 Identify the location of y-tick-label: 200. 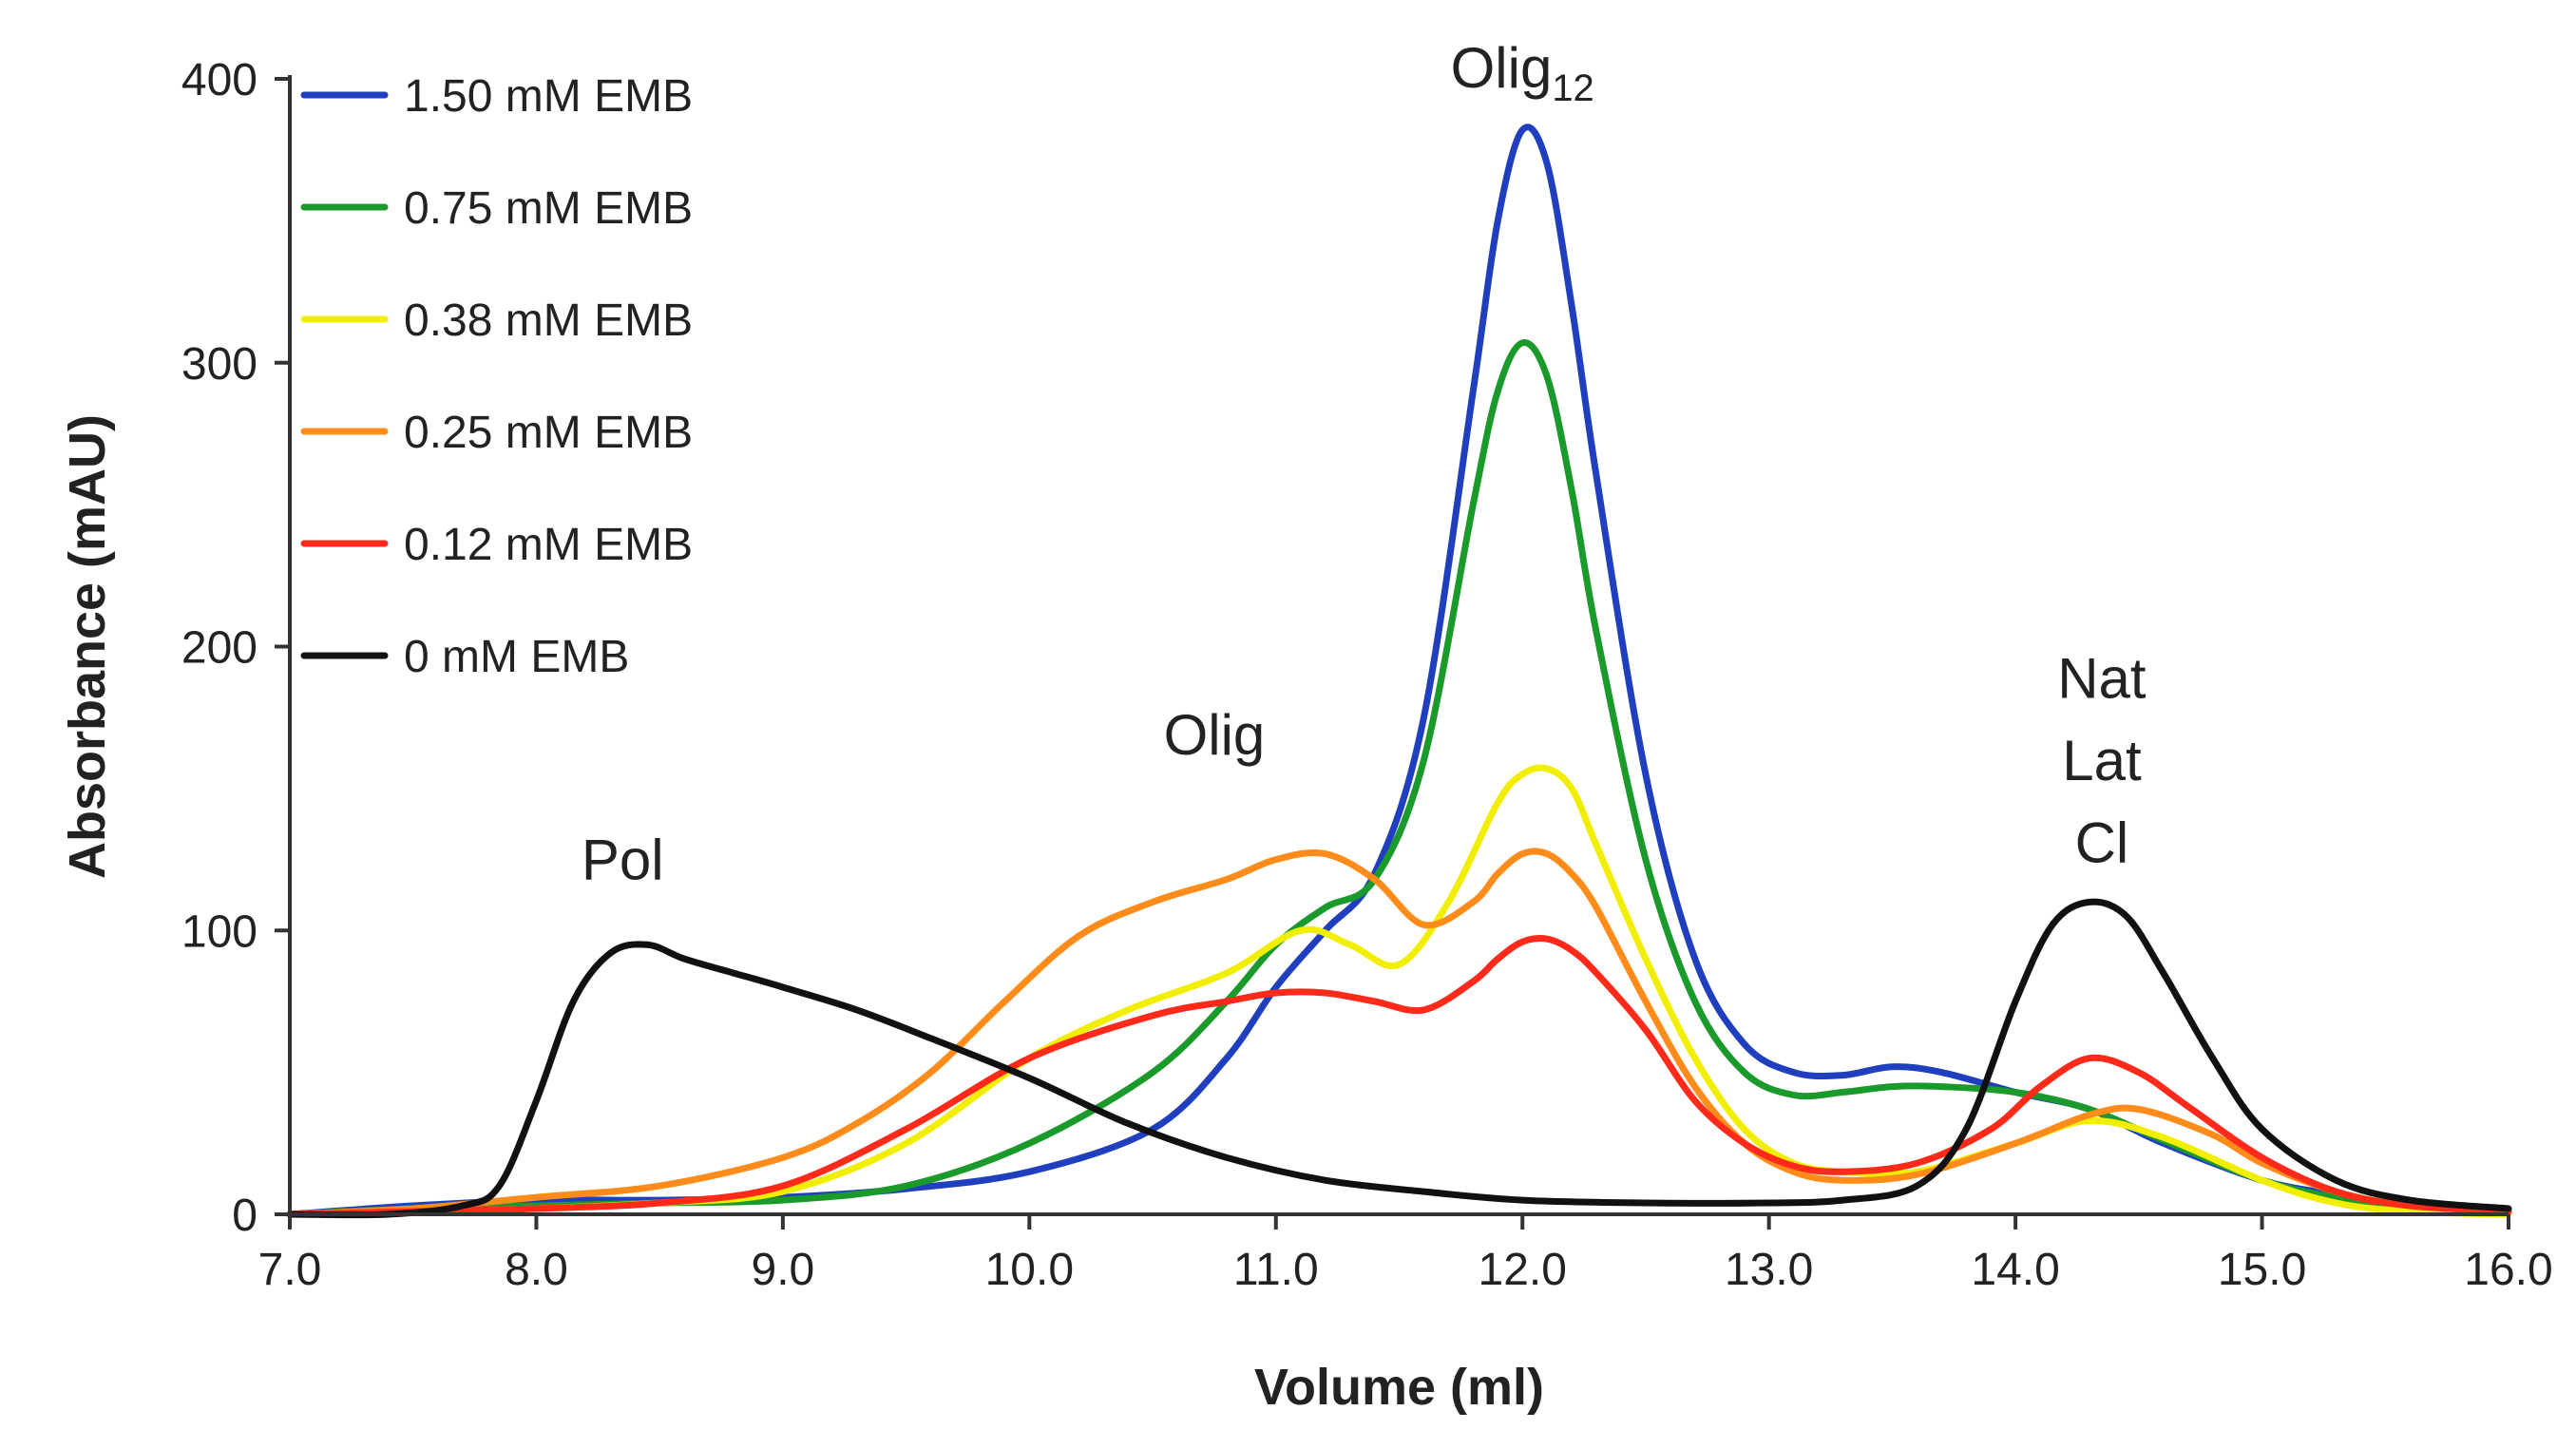
(219, 649).